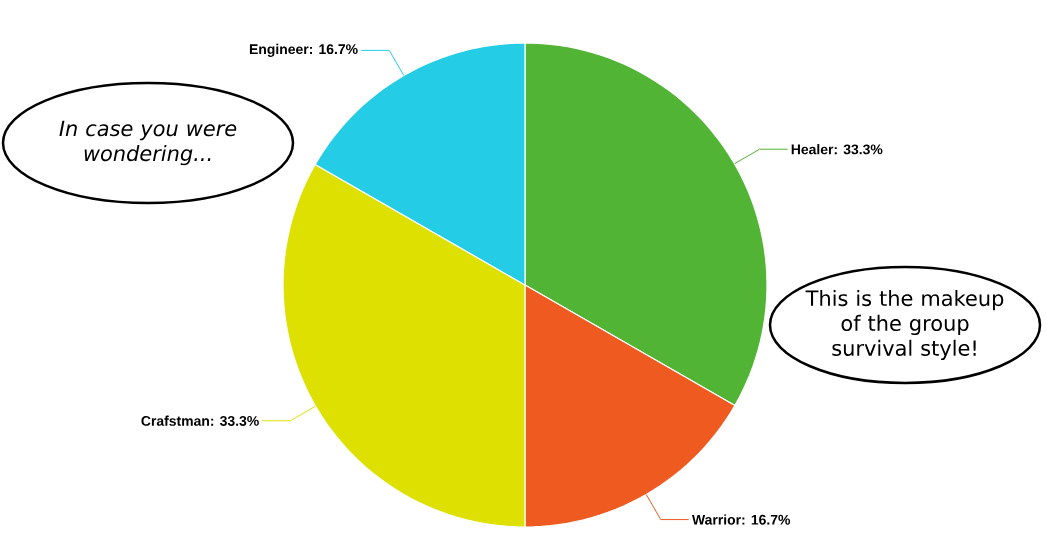 The height and width of the screenshot is (559, 1047). Describe the element at coordinates (175, 420) in the screenshot. I see `slice-label: Crafstman` at that location.